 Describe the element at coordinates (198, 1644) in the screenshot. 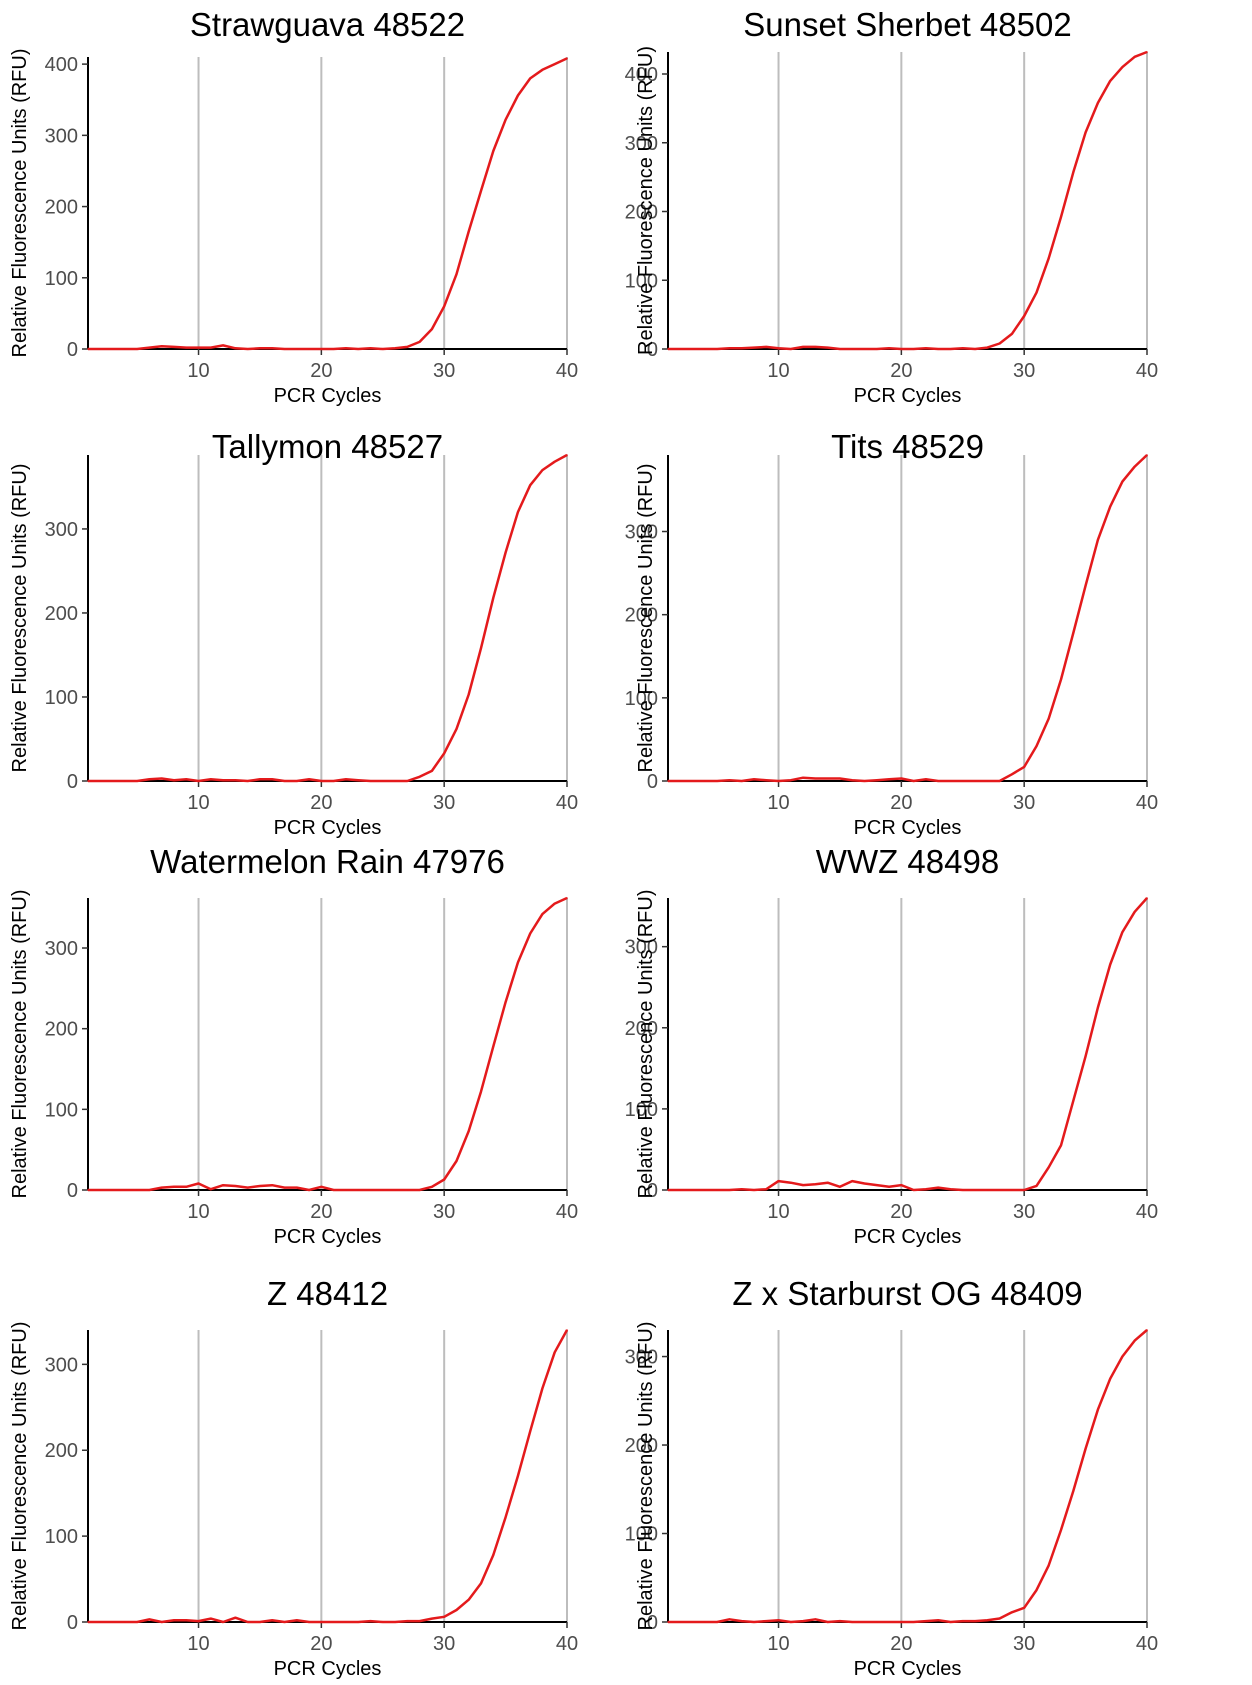

I see `x-tick-label-10: 10` at that location.